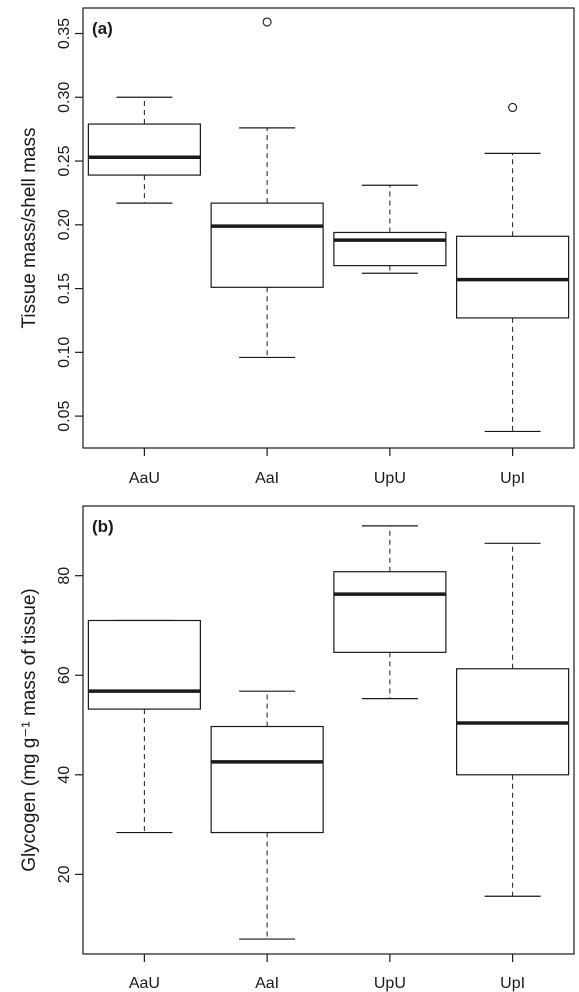 This screenshot has height=992, width=579. What do you see at coordinates (64, 576) in the screenshot?
I see `y-tick-label: 80` at bounding box center [64, 576].